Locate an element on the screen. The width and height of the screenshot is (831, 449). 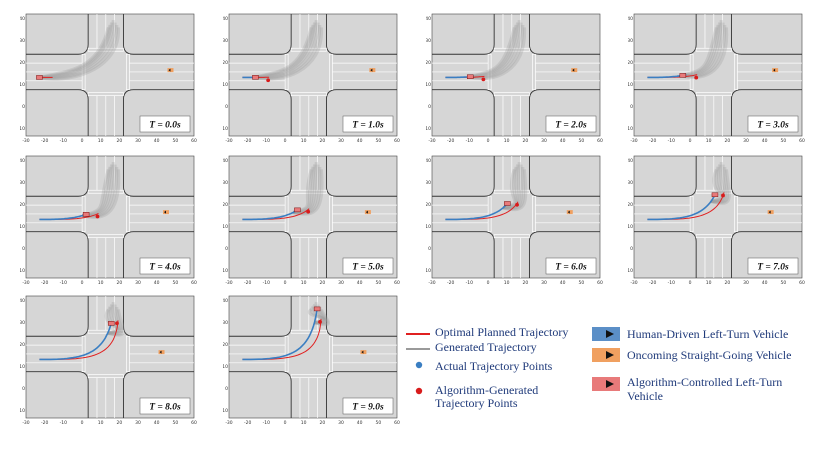
time-label: T = 4.0s is located at coordinates (165, 268).